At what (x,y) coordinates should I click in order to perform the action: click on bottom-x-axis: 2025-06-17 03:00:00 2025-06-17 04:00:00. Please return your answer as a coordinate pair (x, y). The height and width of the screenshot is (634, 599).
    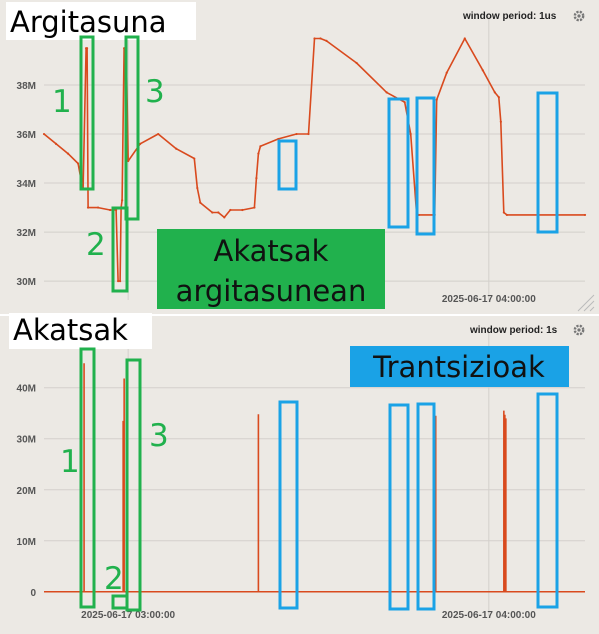
    Looking at the image, I should click on (308, 615).